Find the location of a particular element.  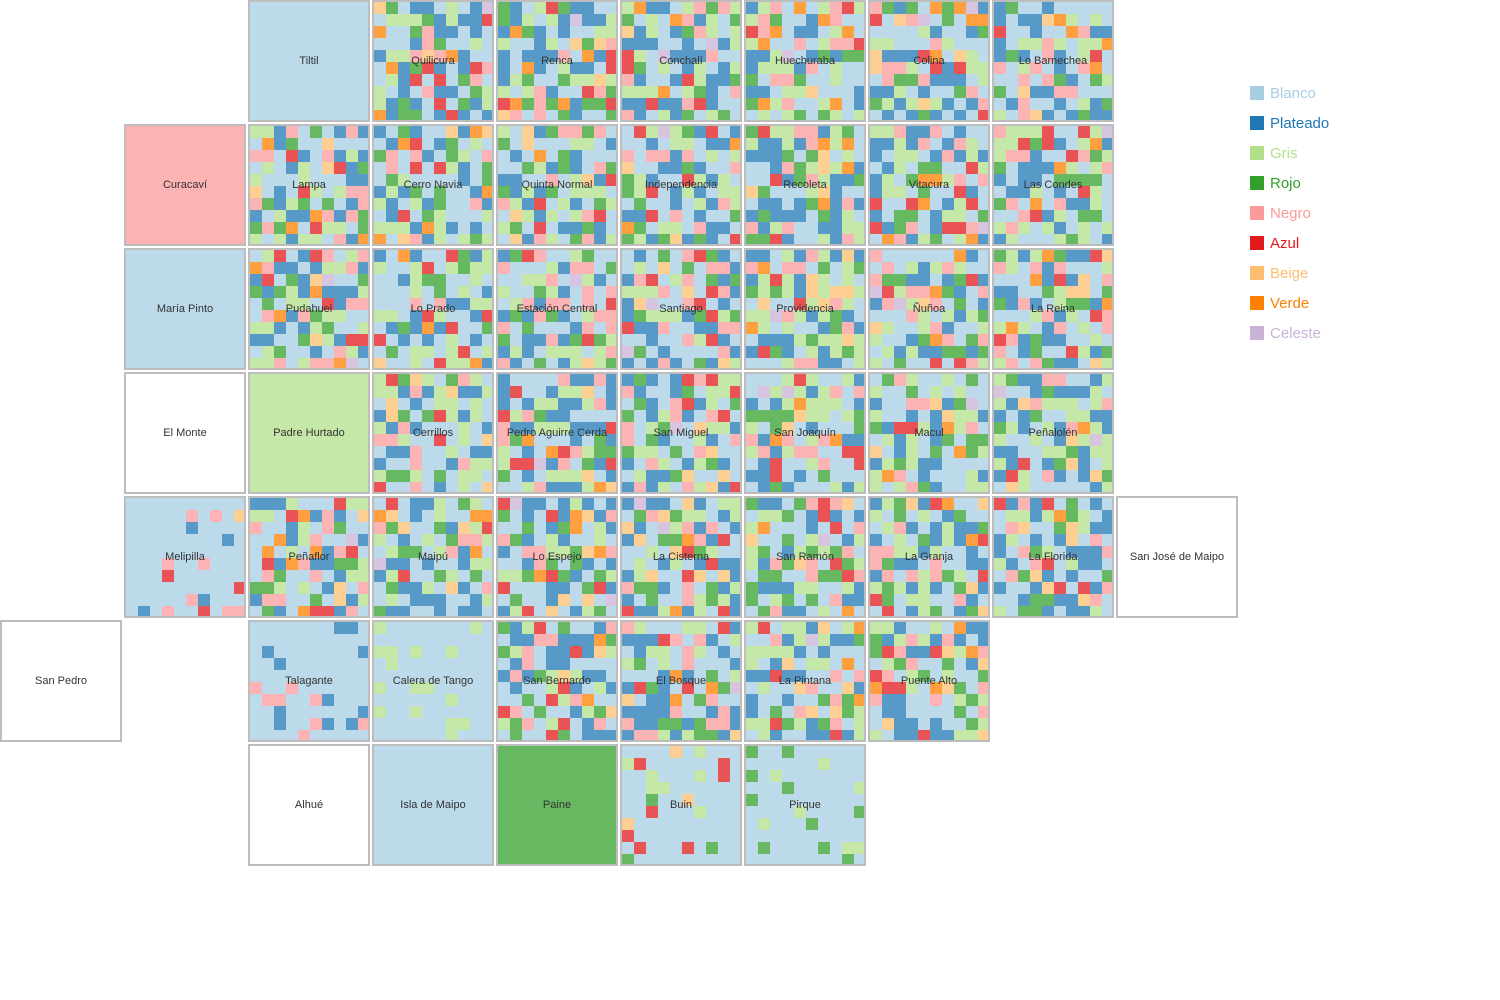

commune-tile: Pudahuel is located at coordinates (309, 309).